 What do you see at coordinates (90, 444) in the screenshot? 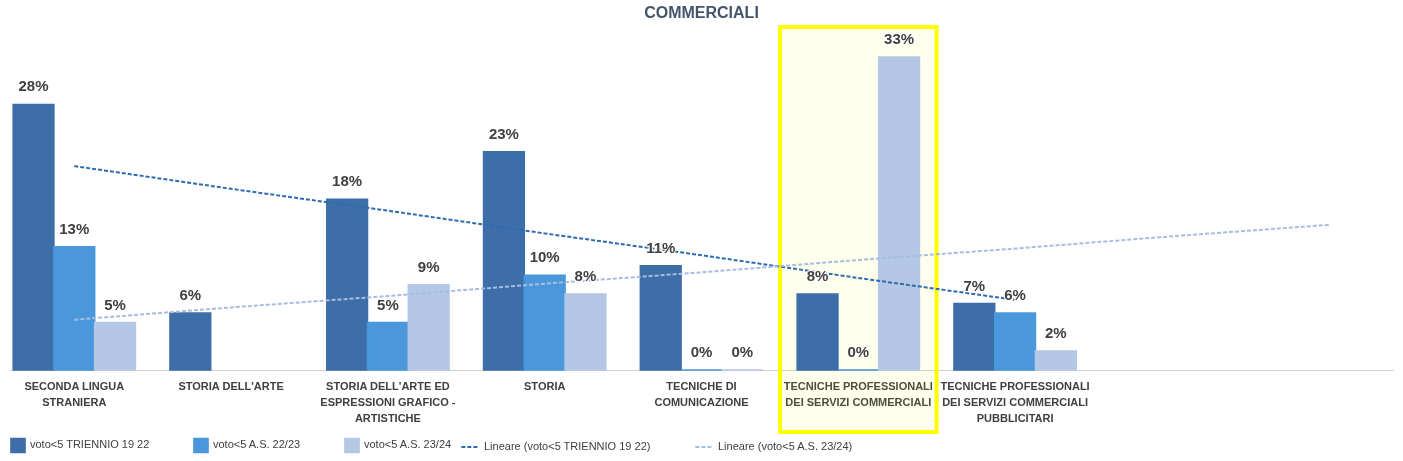
I see `legend-label: voto<5 TRIENNIO 19 22` at bounding box center [90, 444].